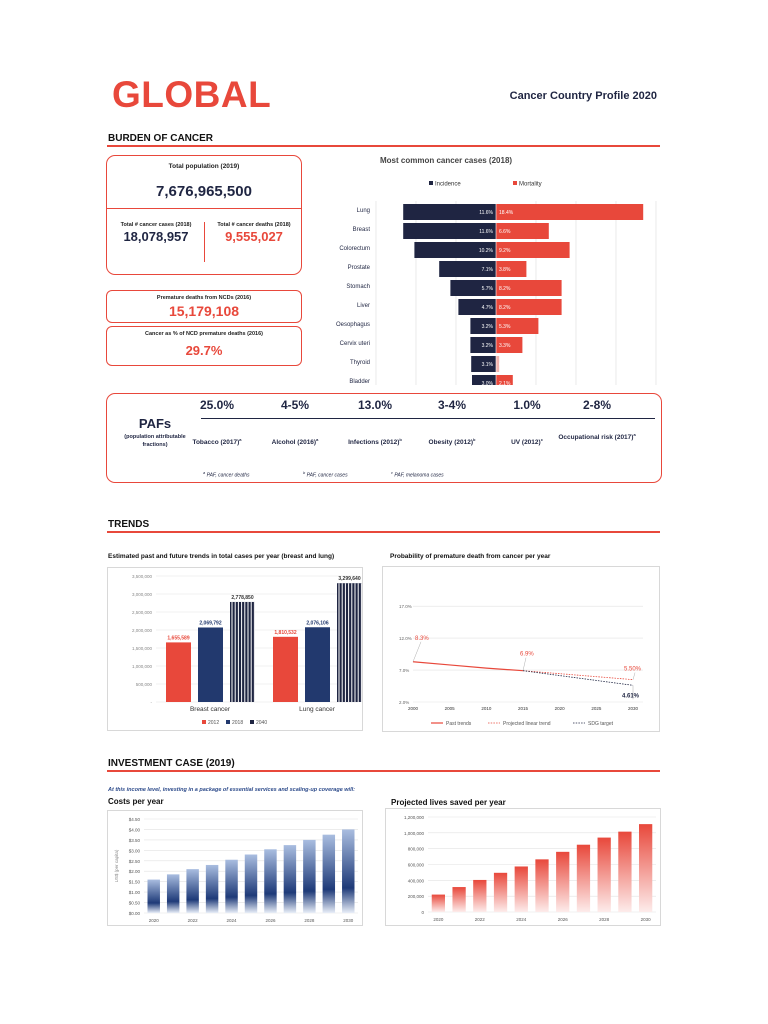 Image resolution: width=768 pixels, height=1024 pixels. What do you see at coordinates (515, 183) in the screenshot?
I see `legend-swatch-mortality` at bounding box center [515, 183].